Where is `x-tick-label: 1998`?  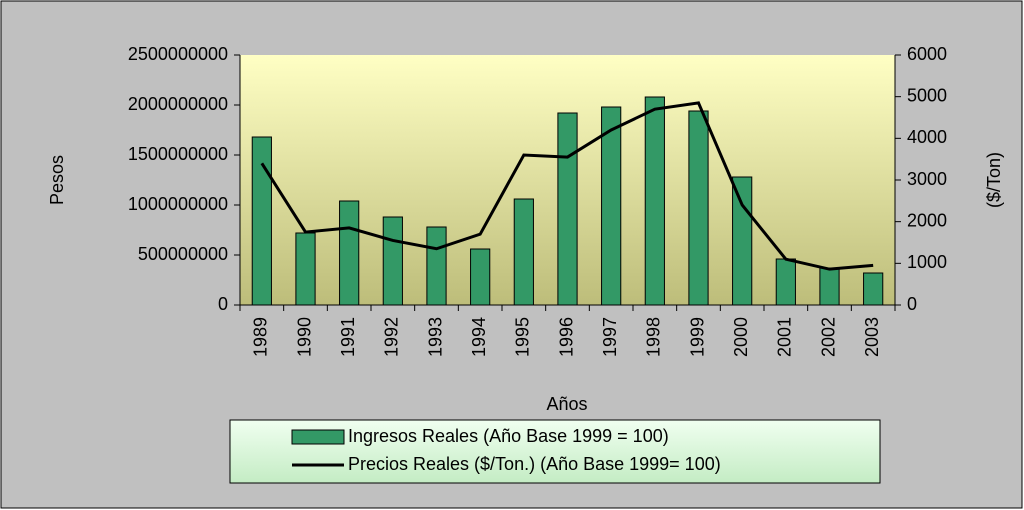
x-tick-label: 1998 is located at coordinates (654, 337).